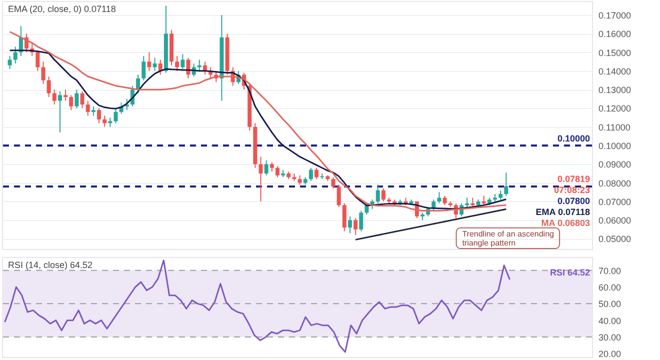 This screenshot has height=360, width=660. I want to click on y-tick-label: 30.00, so click(610, 337).